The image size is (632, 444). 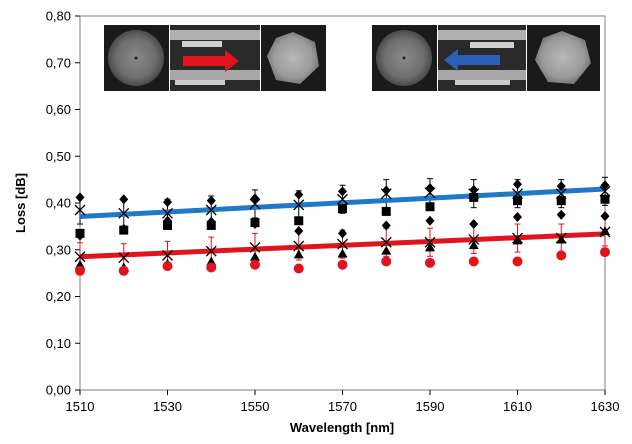 What do you see at coordinates (167, 406) in the screenshot?
I see `x-tick-label: 1530` at bounding box center [167, 406].